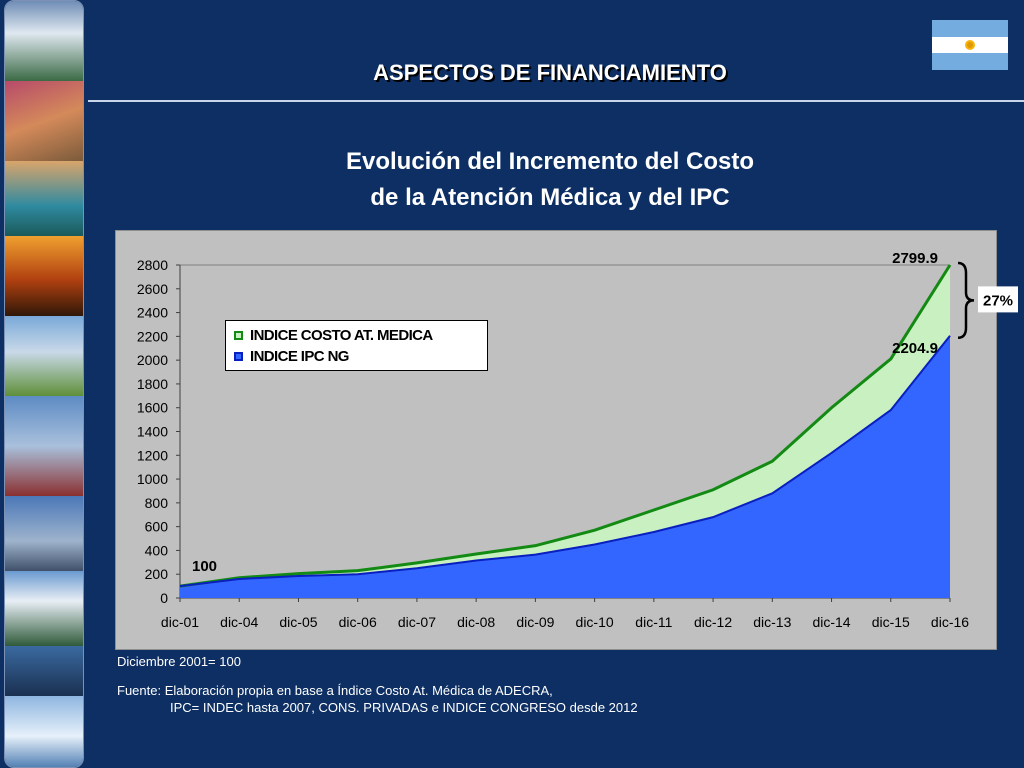 This screenshot has height=768, width=1024. Describe the element at coordinates (44, 608) in the screenshot. I see `snowy-mountains-photo` at that location.